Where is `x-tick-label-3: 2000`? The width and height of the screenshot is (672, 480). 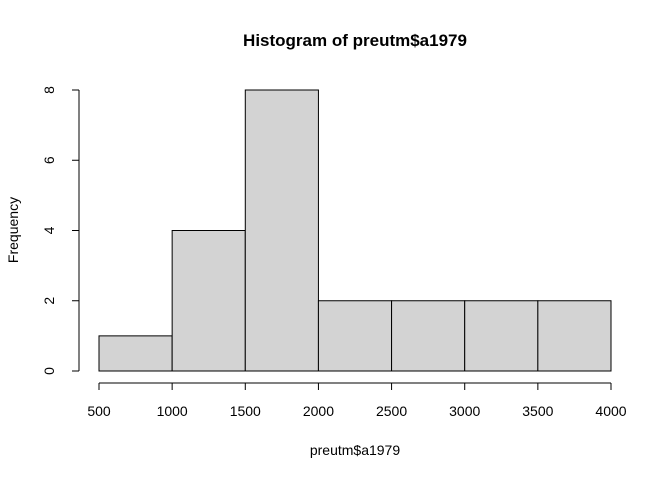 x-tick-label-3: 2000 is located at coordinates (318, 411).